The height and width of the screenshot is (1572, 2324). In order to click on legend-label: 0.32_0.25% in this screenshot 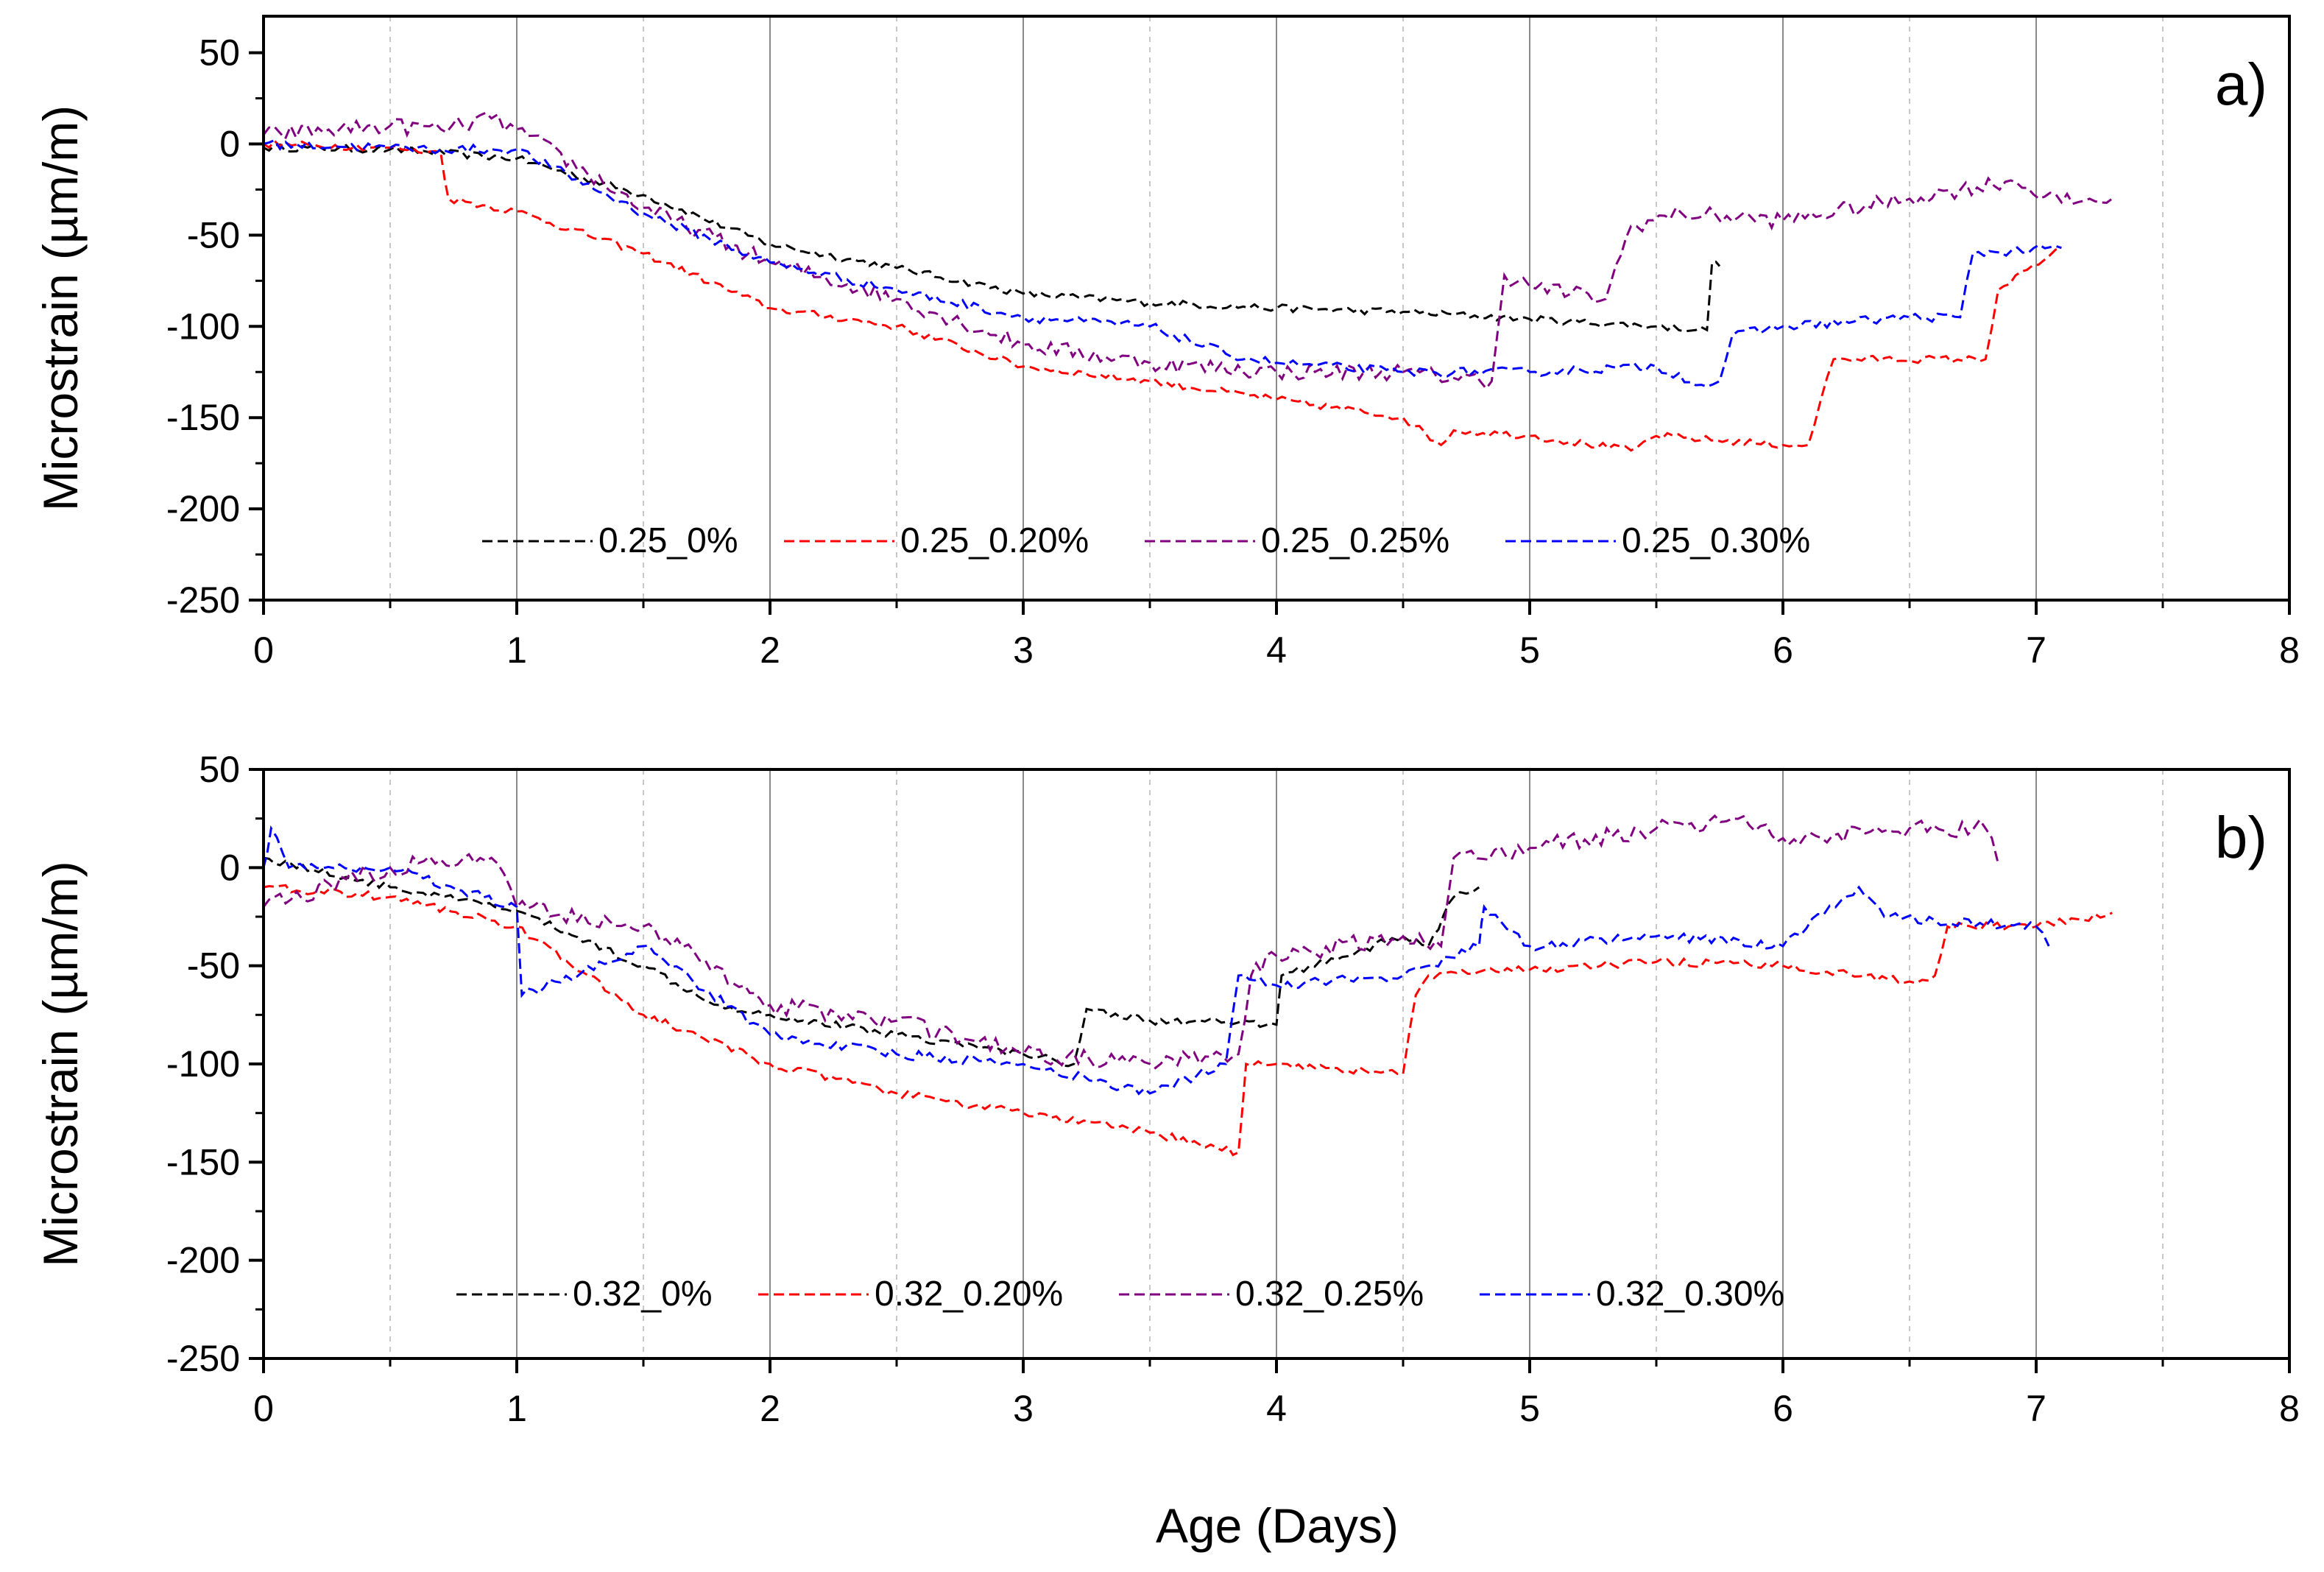, I will do `click(1329, 1294)`.